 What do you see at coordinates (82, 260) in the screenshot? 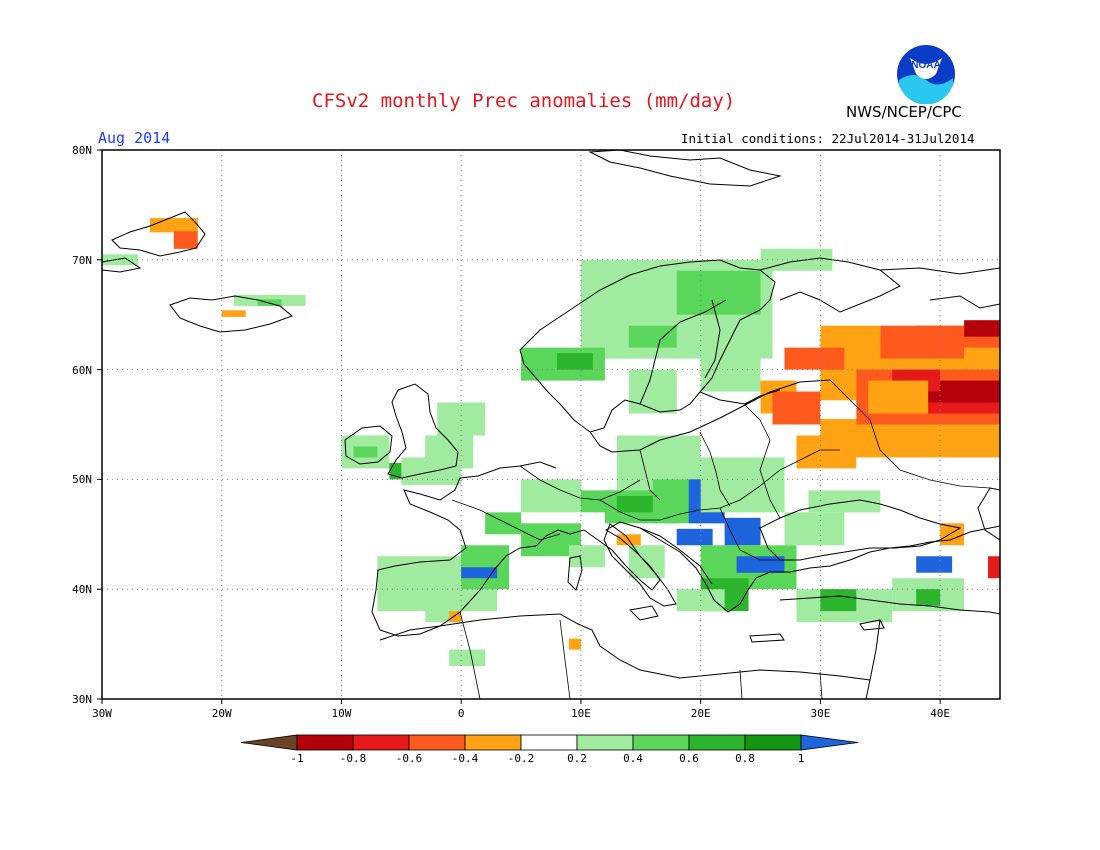
I see `lat-label: 70N` at bounding box center [82, 260].